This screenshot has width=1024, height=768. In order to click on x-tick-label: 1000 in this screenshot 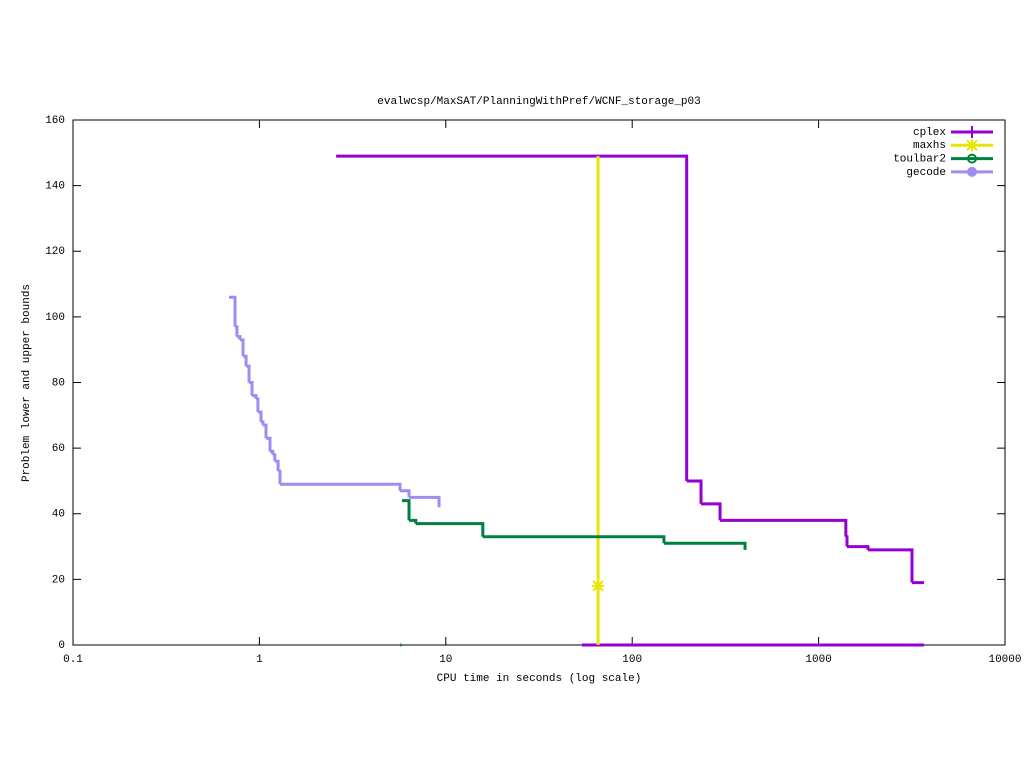, I will do `click(818, 660)`.